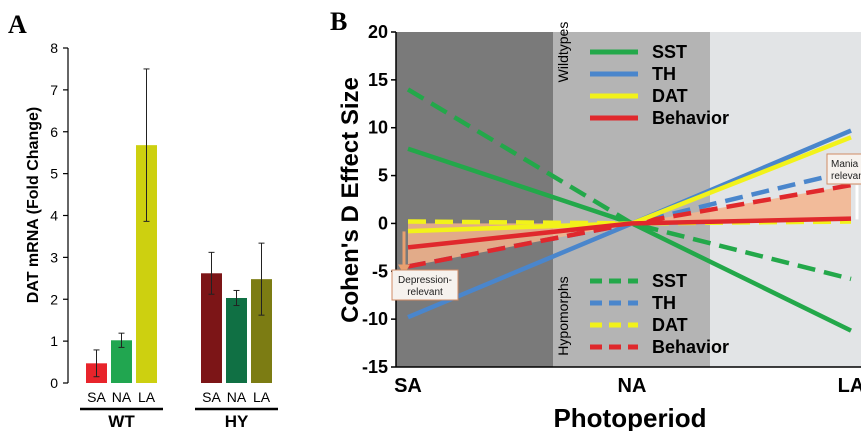 The height and width of the screenshot is (431, 861). What do you see at coordinates (375, 319) in the screenshot?
I see `y-tick-label: -10` at bounding box center [375, 319].